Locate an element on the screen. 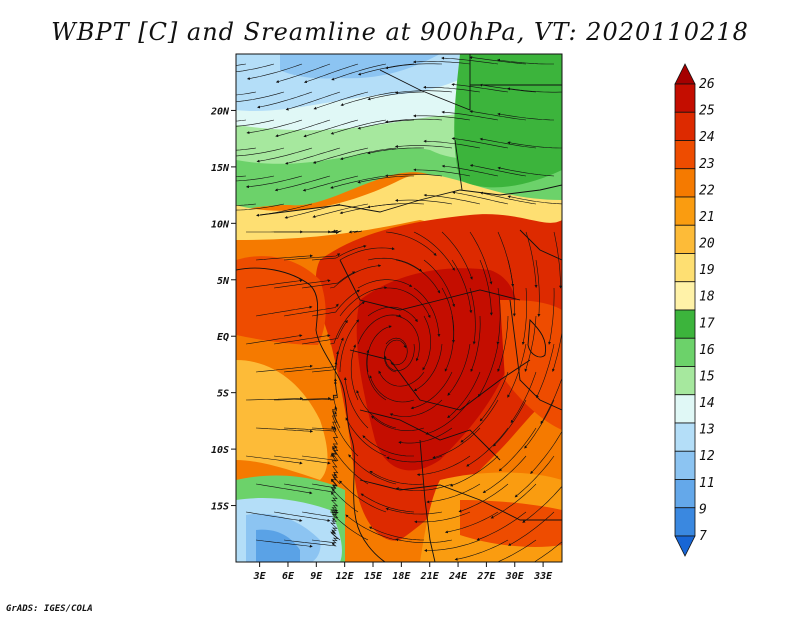  lat-tick-label: 15S is located at coordinates (220, 507).